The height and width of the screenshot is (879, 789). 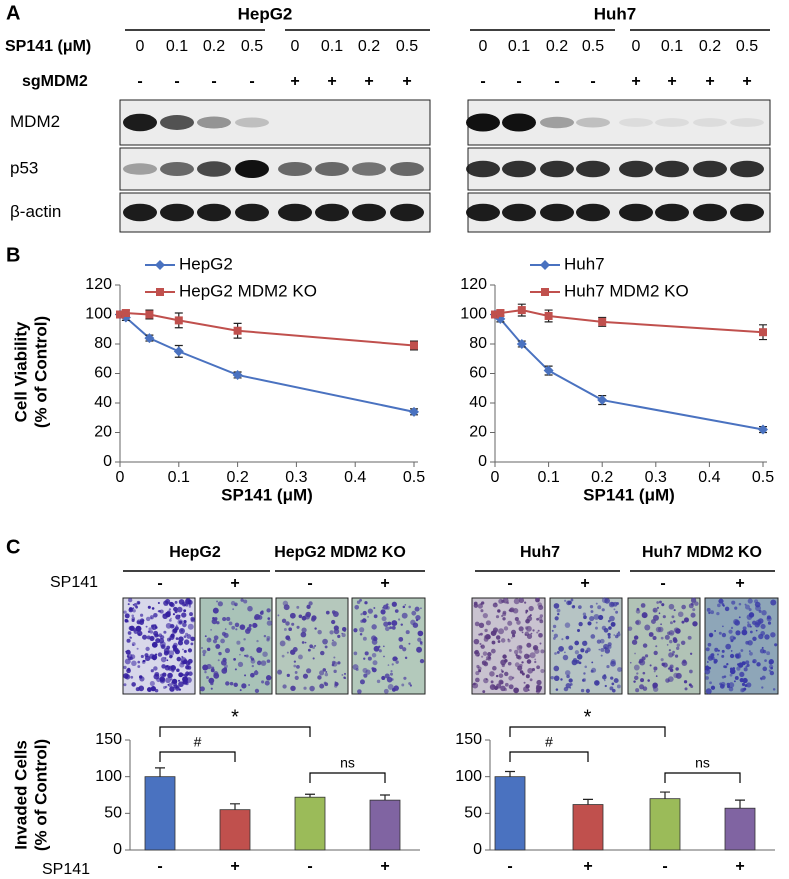 What do you see at coordinates (197, 756) in the screenshot?
I see `significance-bracket` at bounding box center [197, 756].